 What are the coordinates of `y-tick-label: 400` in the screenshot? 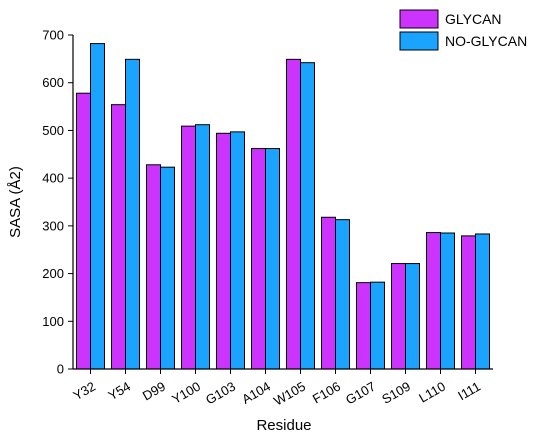 It's located at (53, 178).